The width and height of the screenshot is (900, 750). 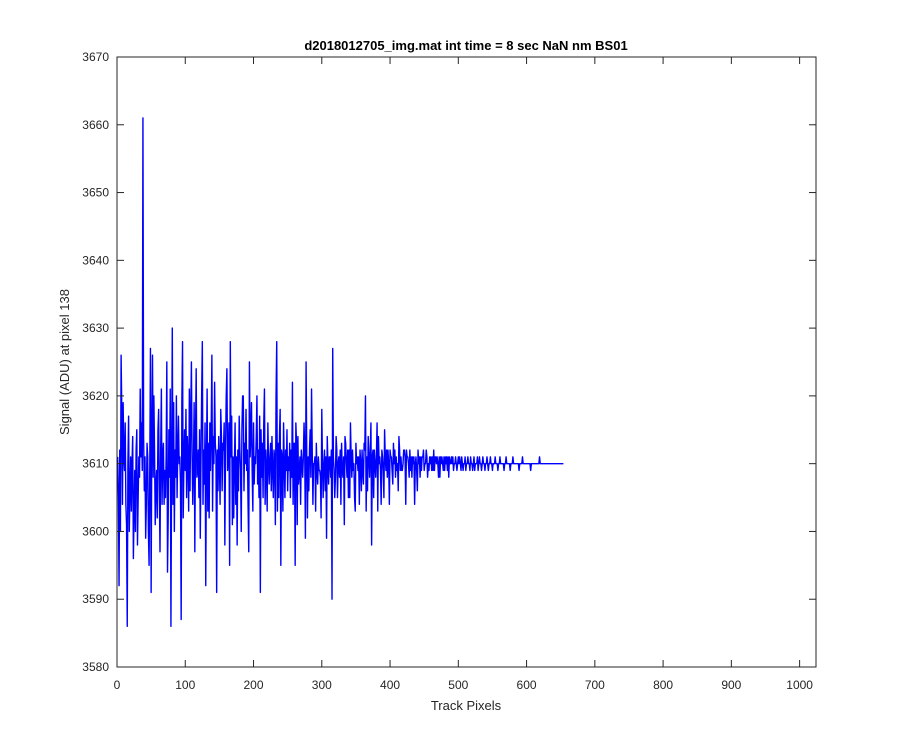 What do you see at coordinates (95, 260) in the screenshot?
I see `y-tick-label: 3640` at bounding box center [95, 260].